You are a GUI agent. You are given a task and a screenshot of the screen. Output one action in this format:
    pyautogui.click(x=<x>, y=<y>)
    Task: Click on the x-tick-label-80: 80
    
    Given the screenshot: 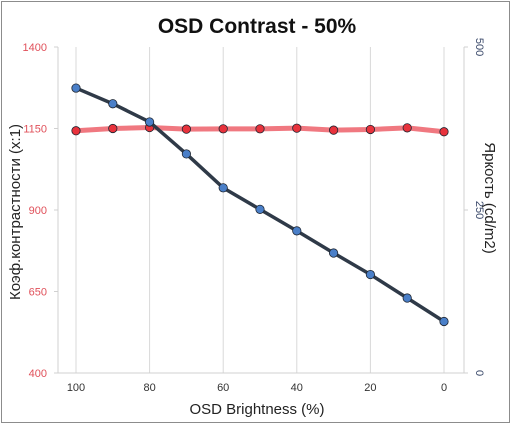 What is the action you would take?
    pyautogui.click(x=149, y=388)
    